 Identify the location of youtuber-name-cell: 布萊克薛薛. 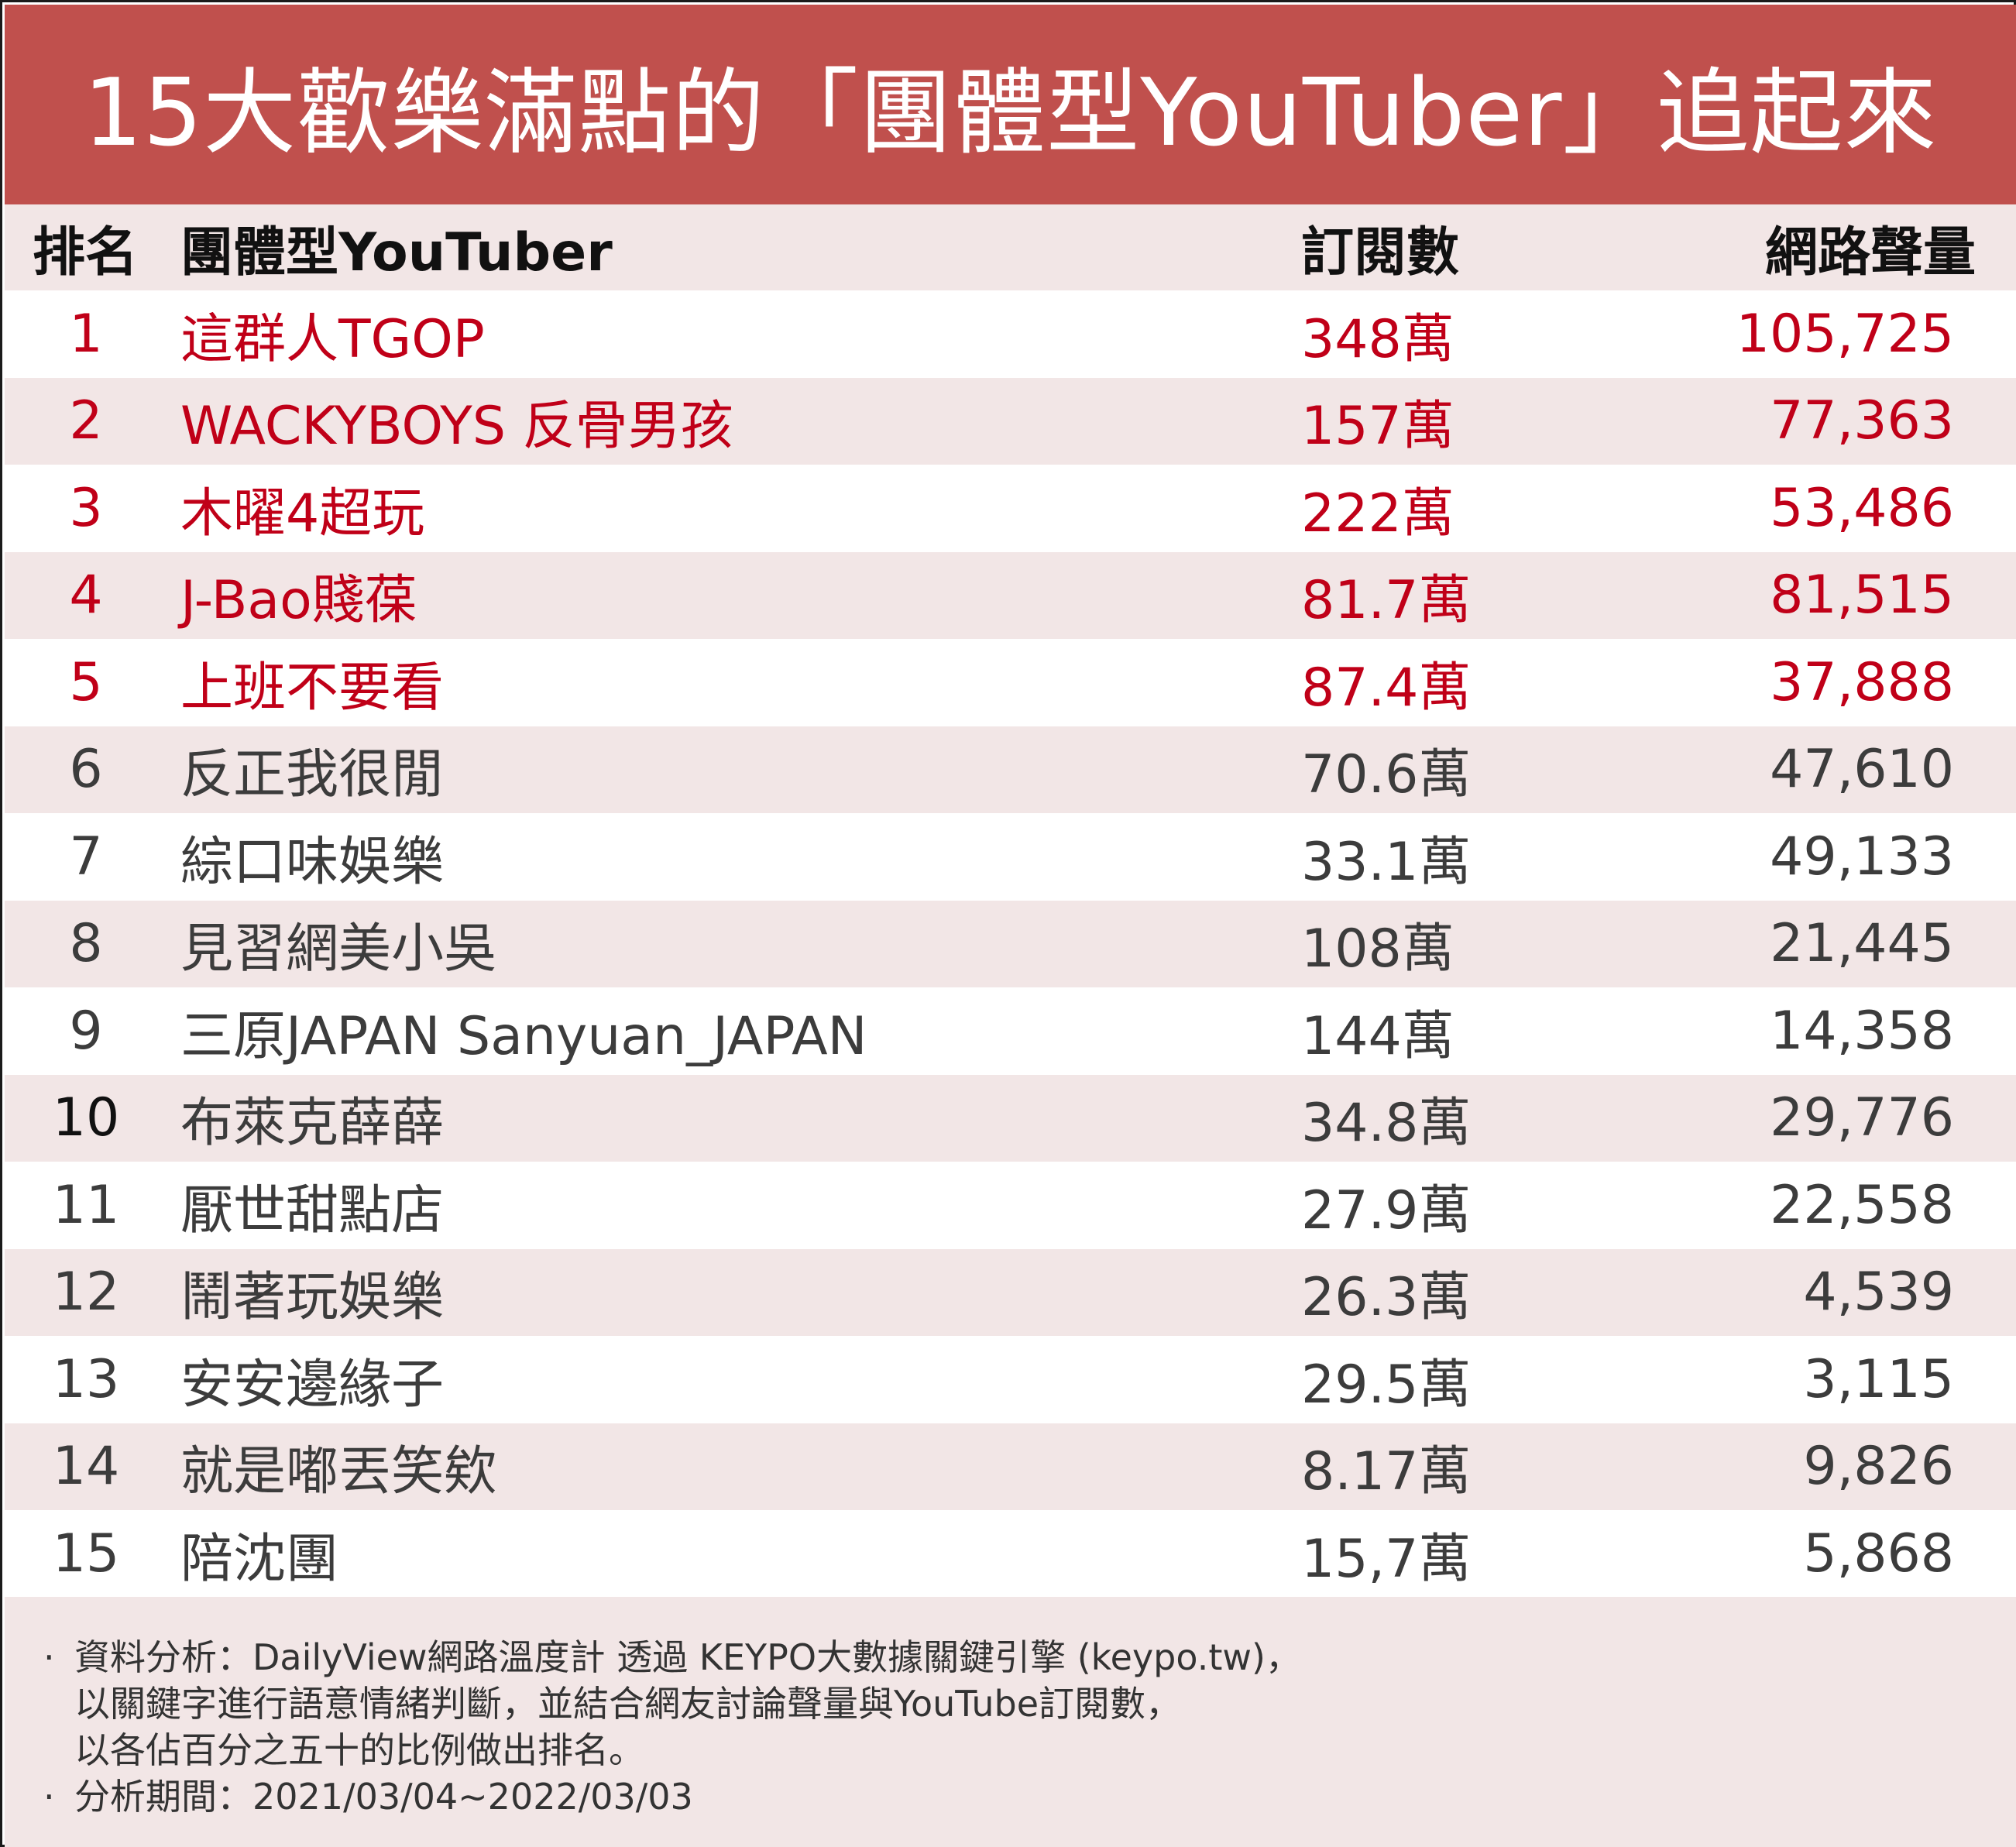
(312, 1124).